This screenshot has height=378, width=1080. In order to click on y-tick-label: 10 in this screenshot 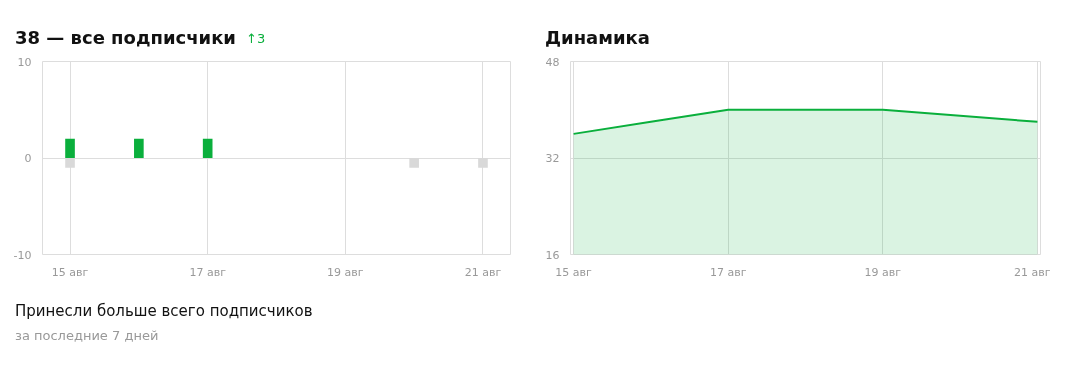, I will do `click(24, 62)`.